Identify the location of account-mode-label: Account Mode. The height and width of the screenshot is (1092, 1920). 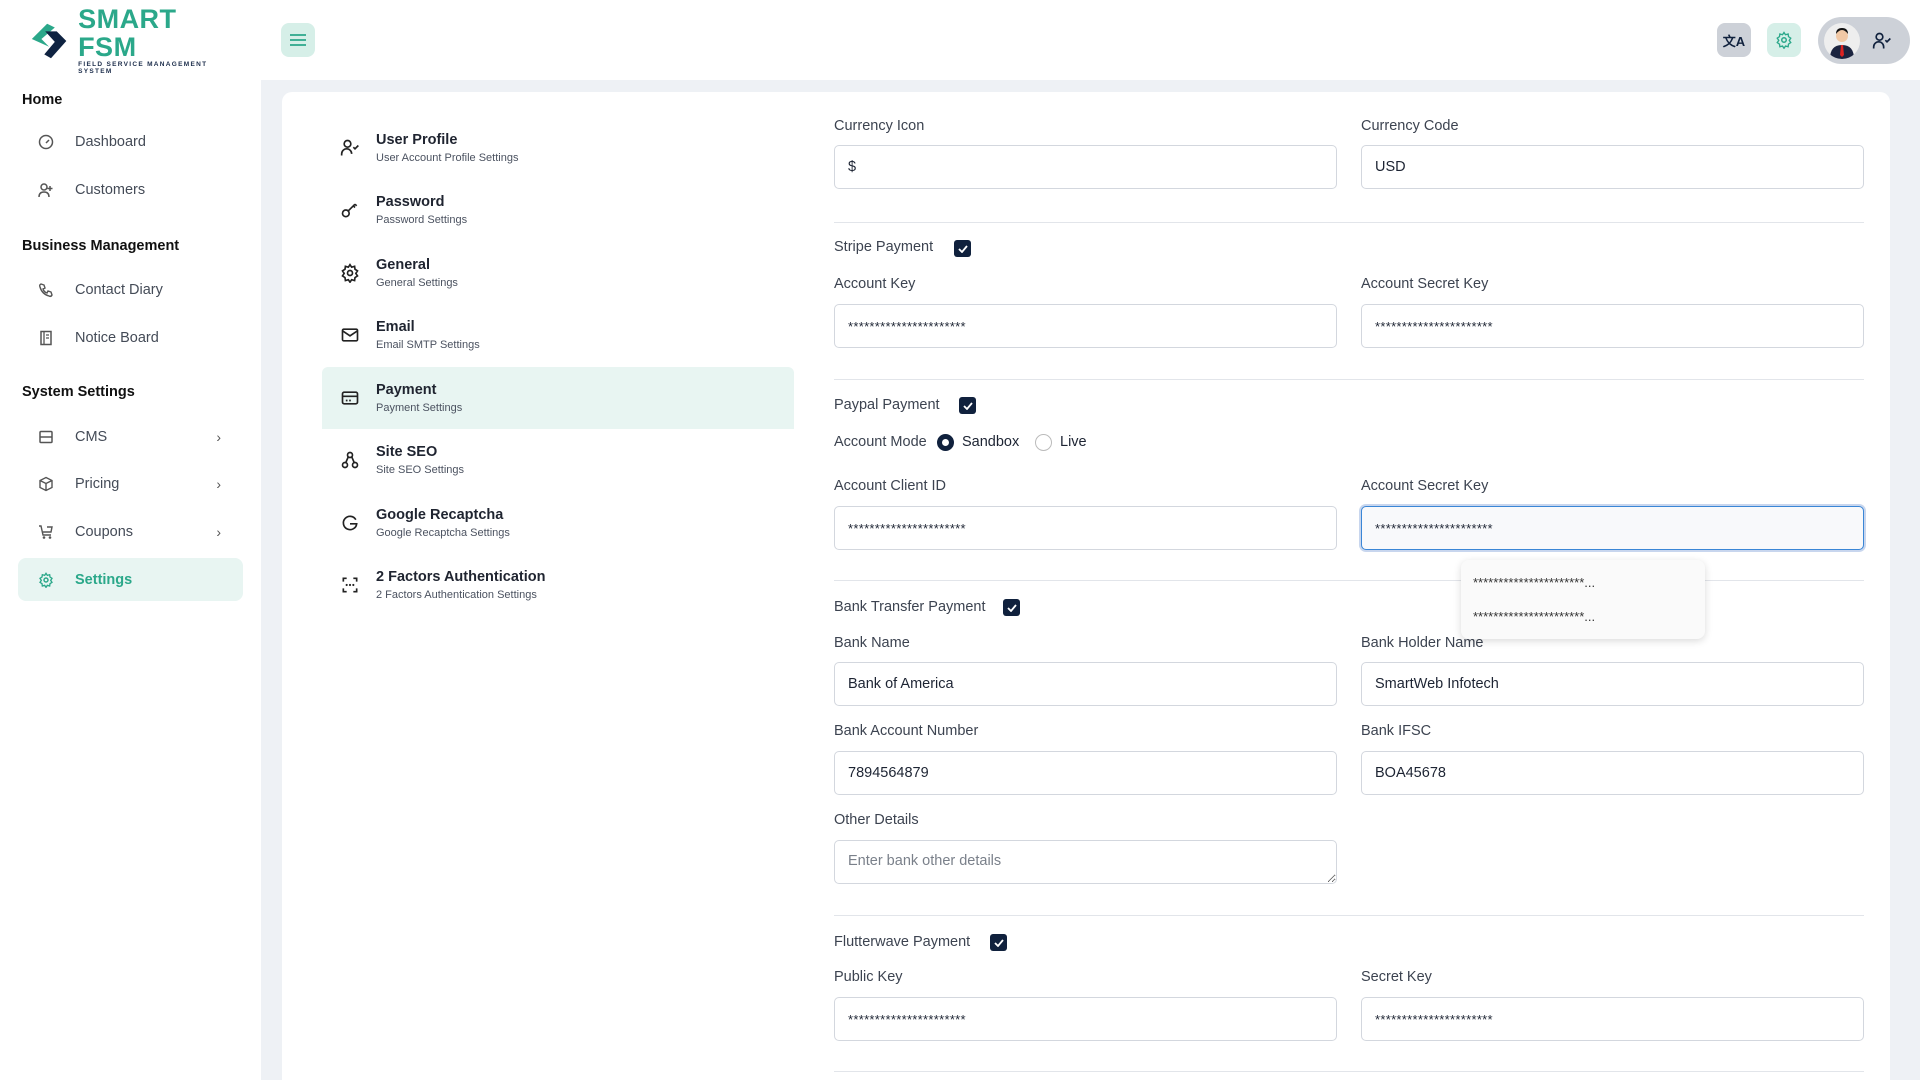
(880, 442).